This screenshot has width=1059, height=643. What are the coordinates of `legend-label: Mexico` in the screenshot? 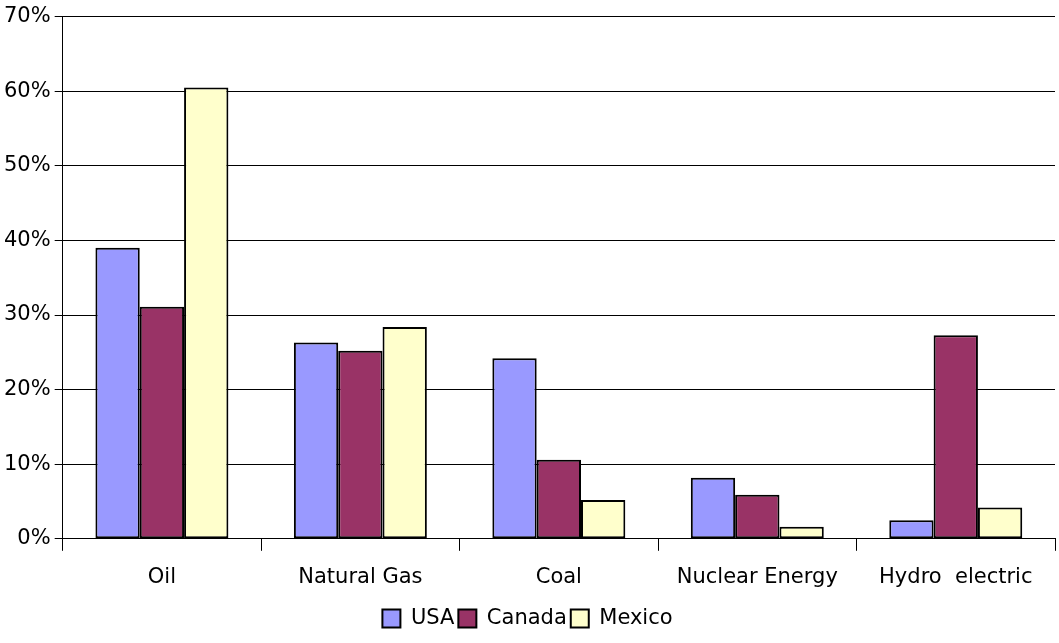 It's located at (636, 616).